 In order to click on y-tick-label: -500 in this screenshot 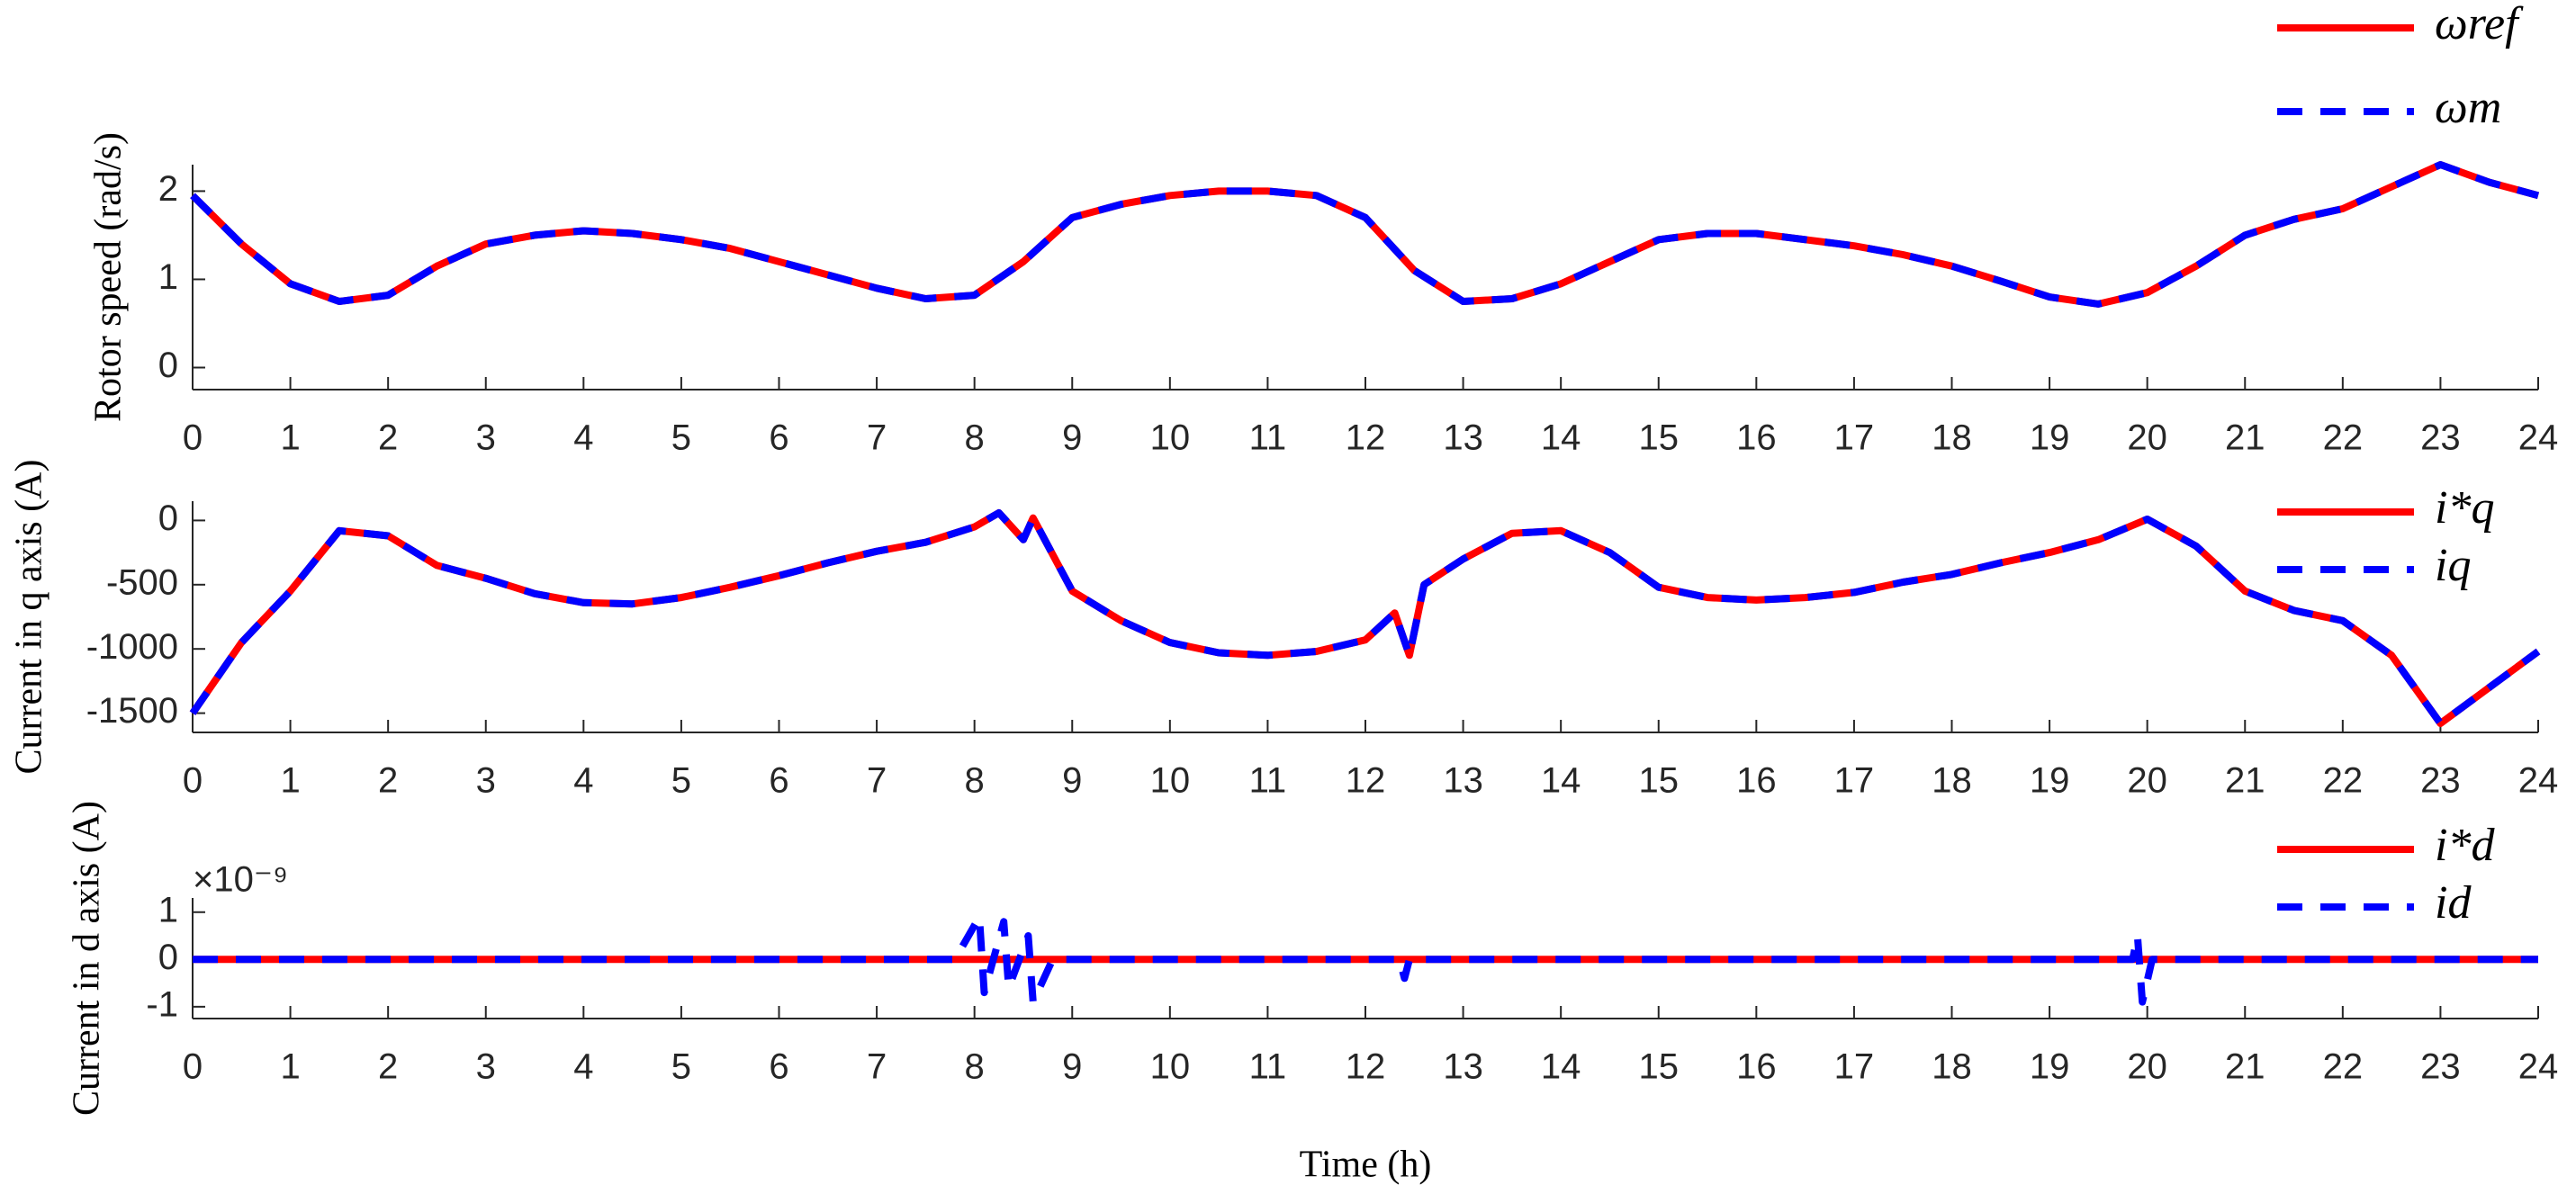, I will do `click(142, 582)`.